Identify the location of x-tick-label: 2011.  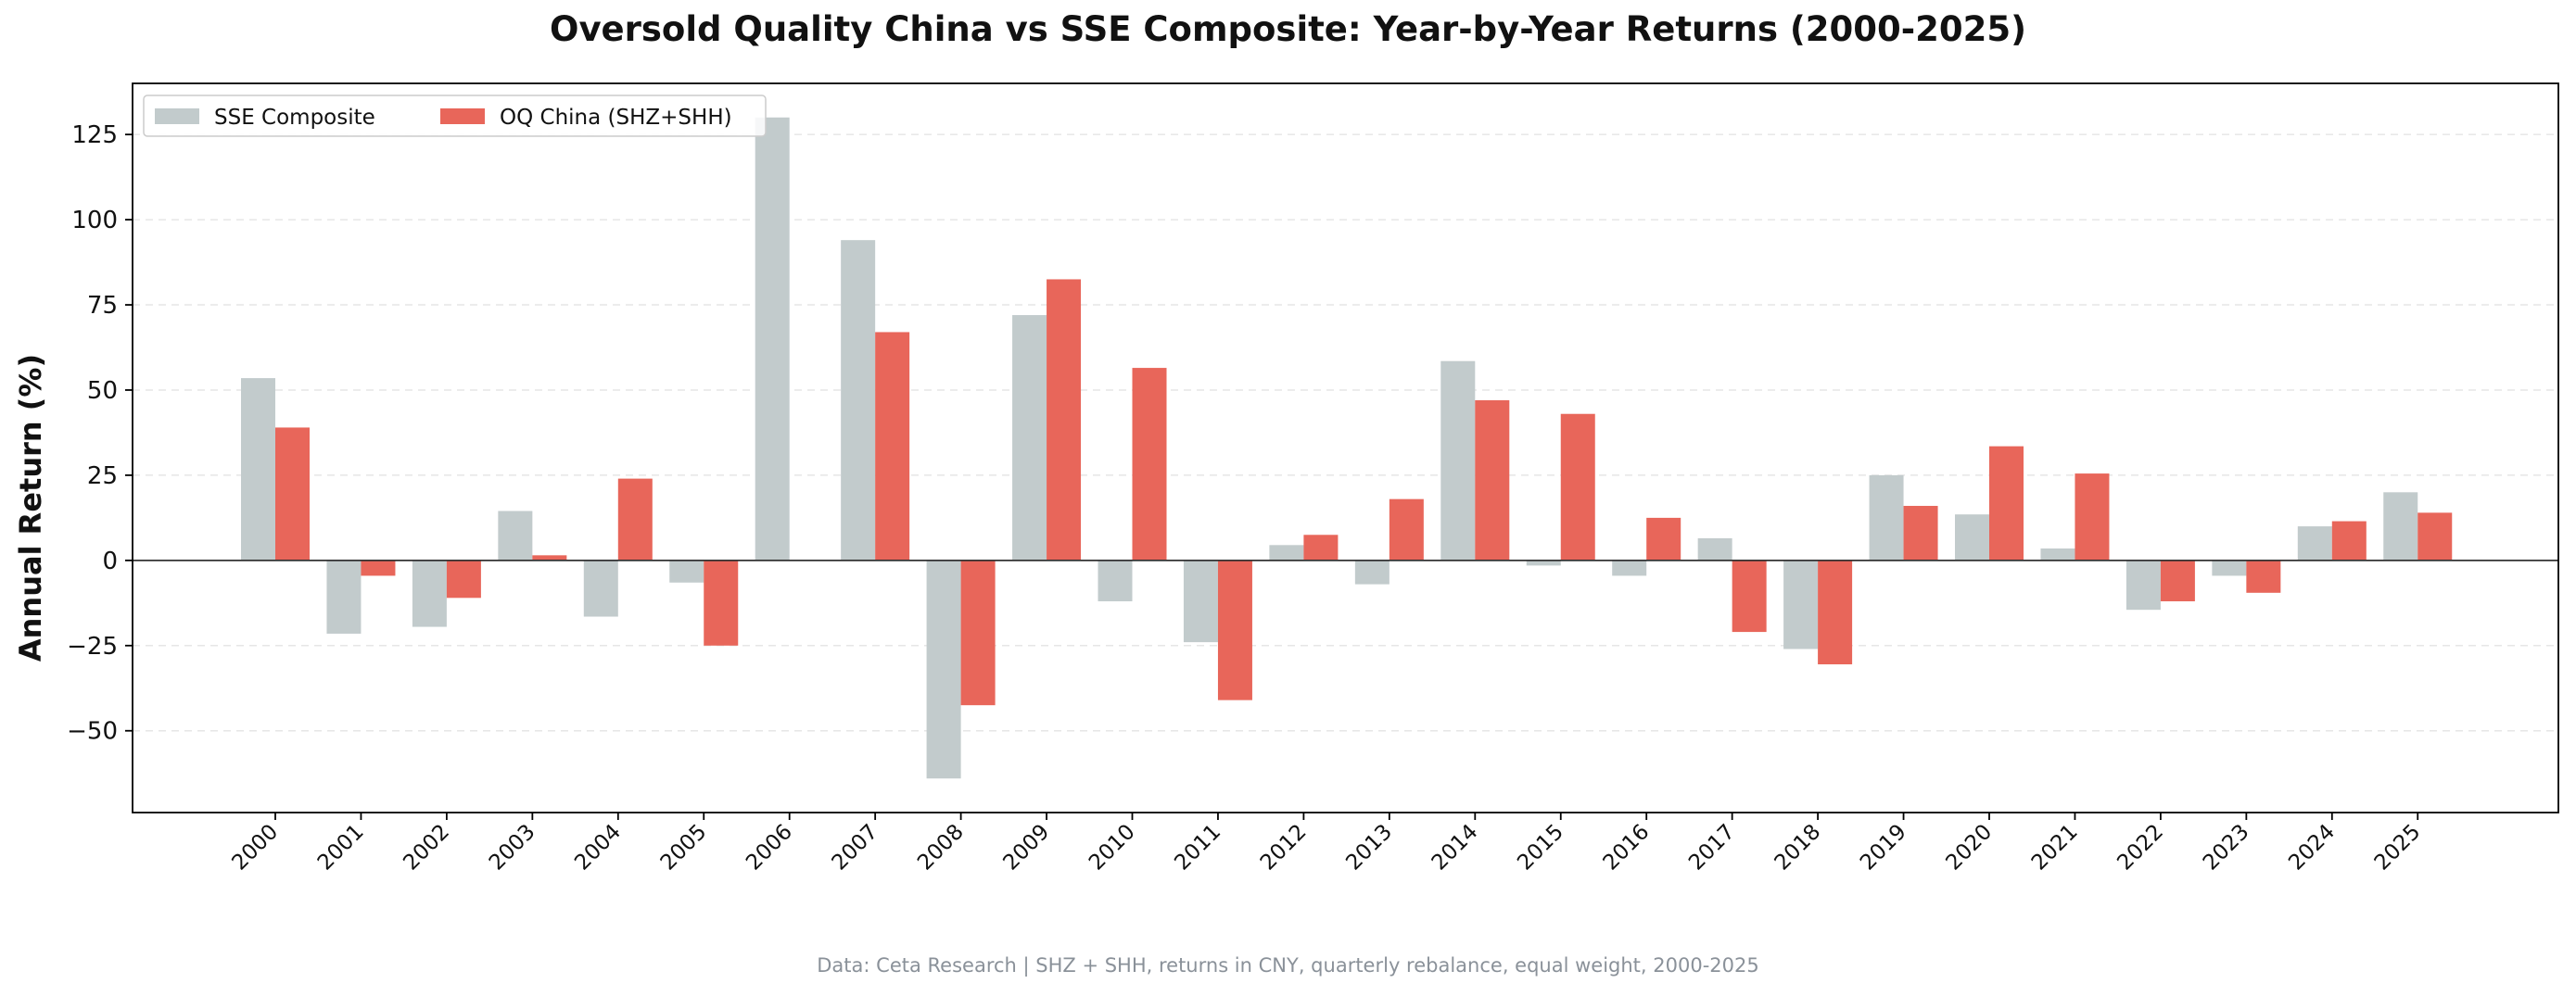
(1197, 848).